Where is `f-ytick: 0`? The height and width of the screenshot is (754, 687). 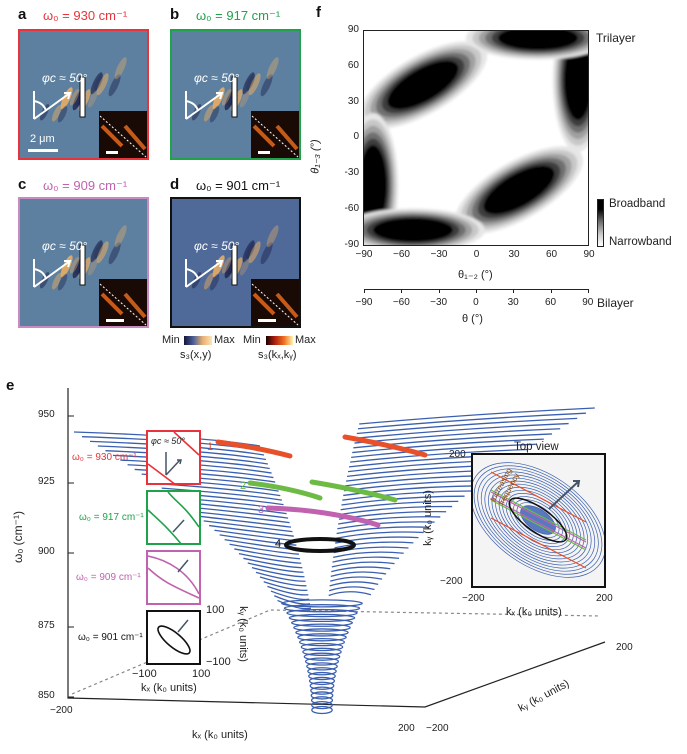 f-ytick: 0 is located at coordinates (356, 137).